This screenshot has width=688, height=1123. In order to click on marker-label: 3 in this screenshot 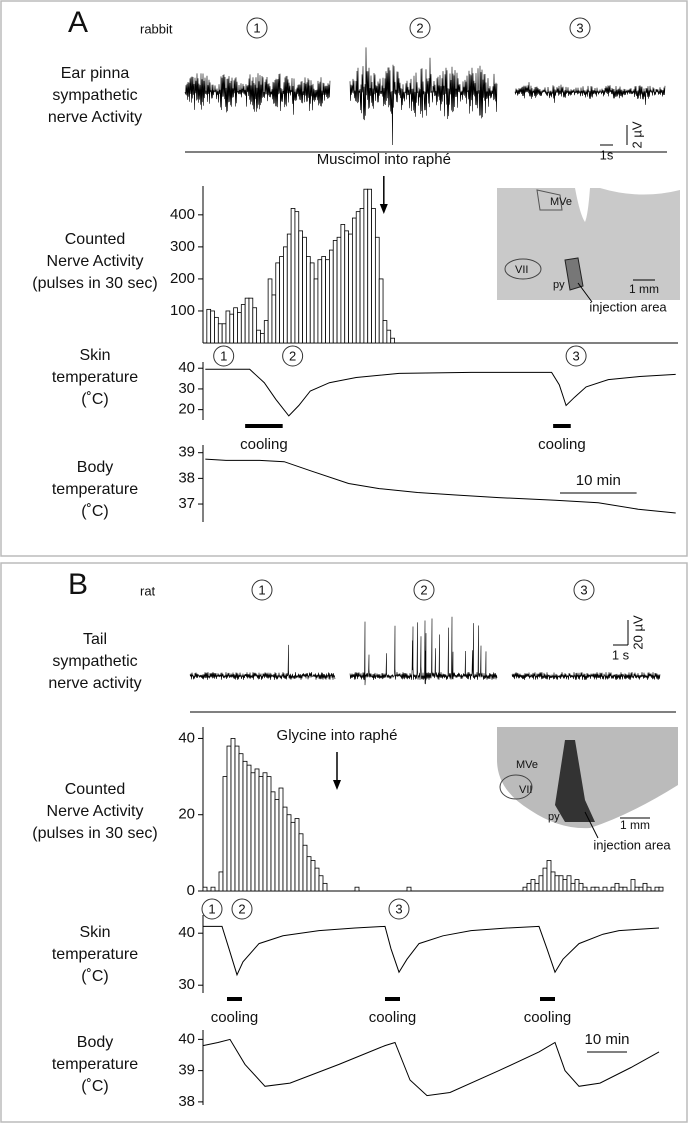, I will do `click(398, 908)`.